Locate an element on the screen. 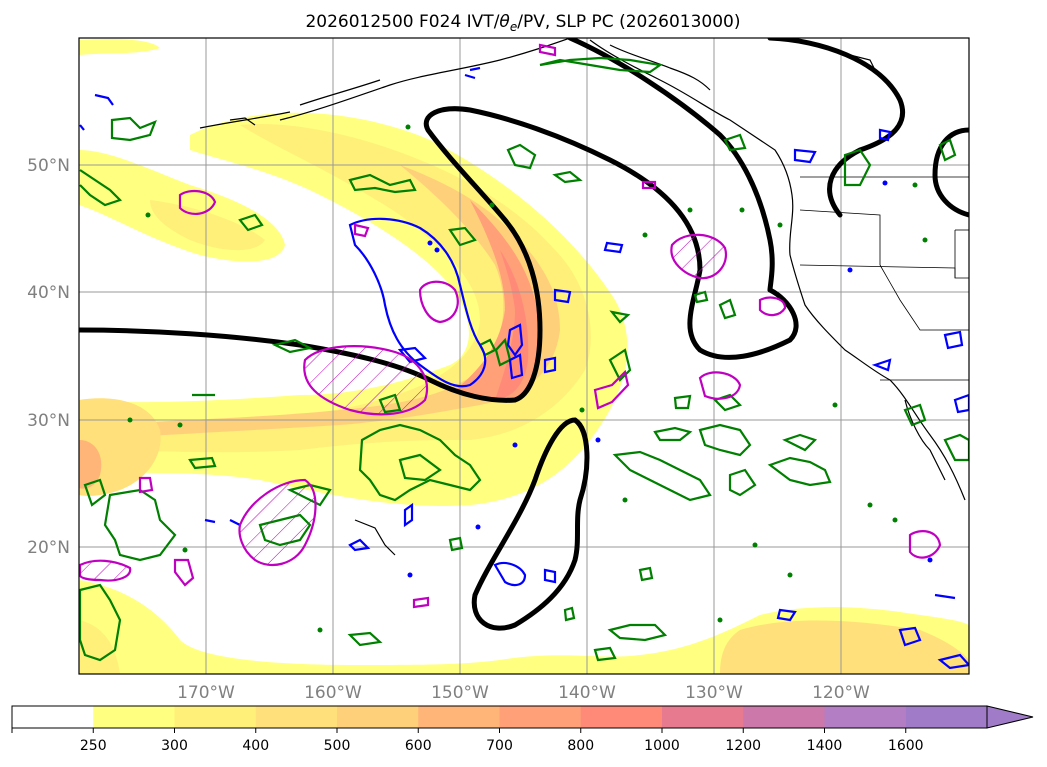 The width and height of the screenshot is (1047, 767). lon-label: 170°W is located at coordinates (206, 693).